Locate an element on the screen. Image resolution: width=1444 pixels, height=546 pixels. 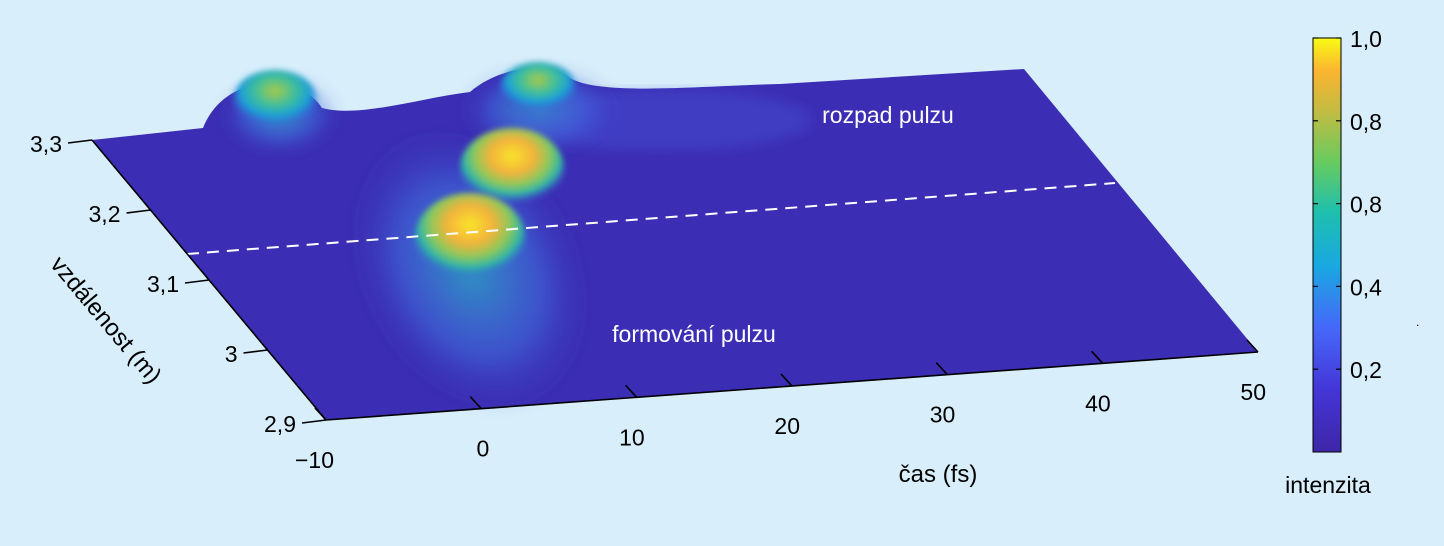
x-tick-label: 0 is located at coordinates (483, 449).